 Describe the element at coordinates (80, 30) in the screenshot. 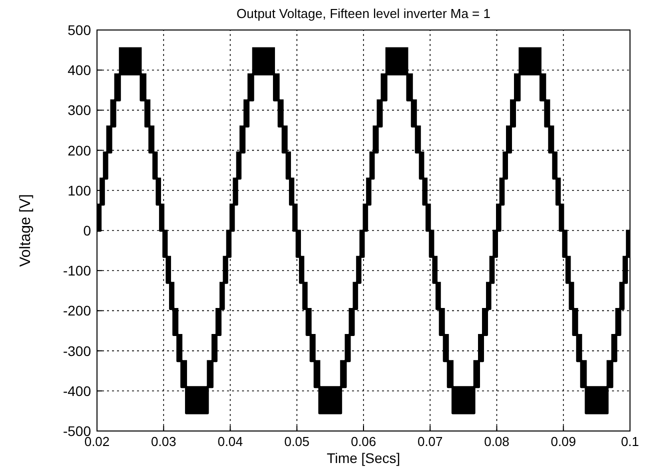

I see `y-tick-label: 500` at that location.